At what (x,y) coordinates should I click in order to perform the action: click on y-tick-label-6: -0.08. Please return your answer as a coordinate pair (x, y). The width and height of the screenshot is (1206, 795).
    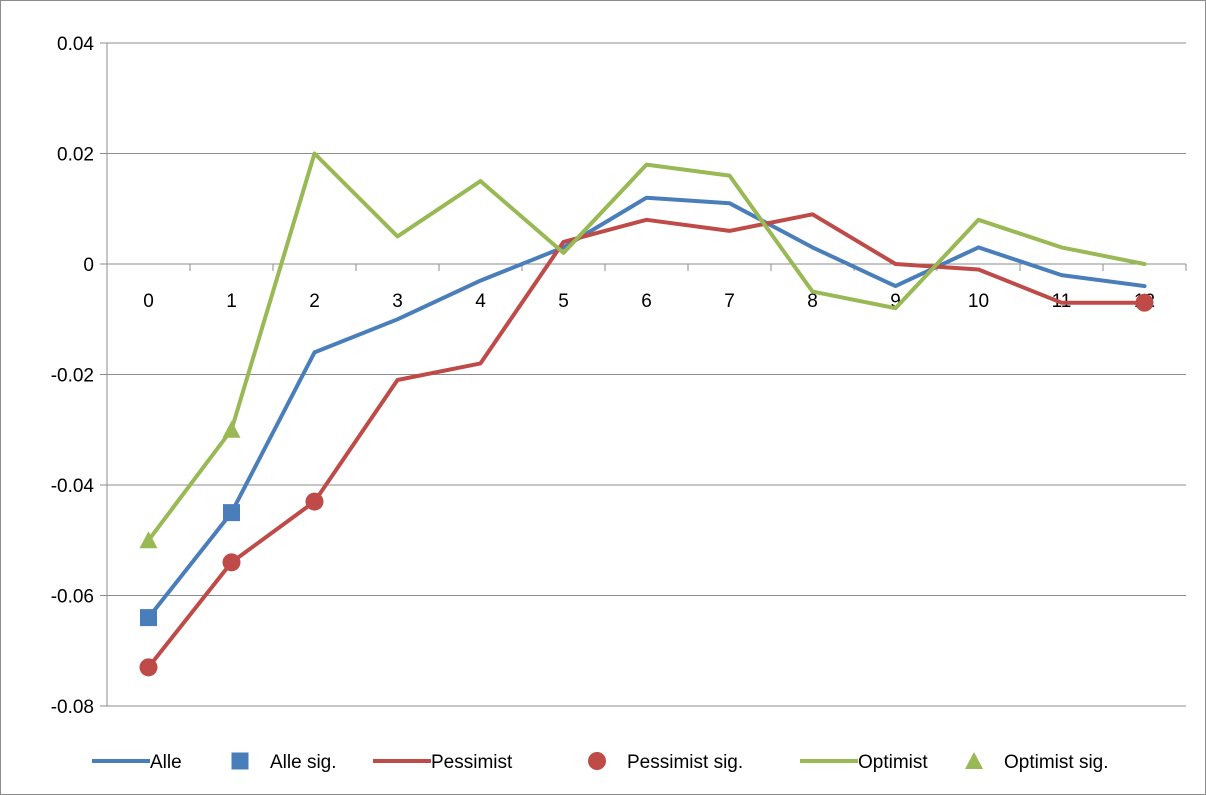
    Looking at the image, I should click on (72, 707).